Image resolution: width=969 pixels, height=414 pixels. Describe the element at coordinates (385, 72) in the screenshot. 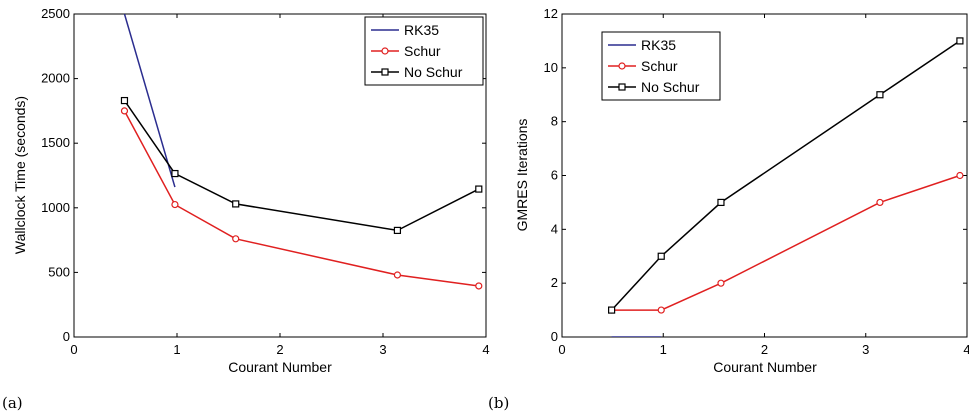

I see `legend-marker-a-no-schur` at that location.